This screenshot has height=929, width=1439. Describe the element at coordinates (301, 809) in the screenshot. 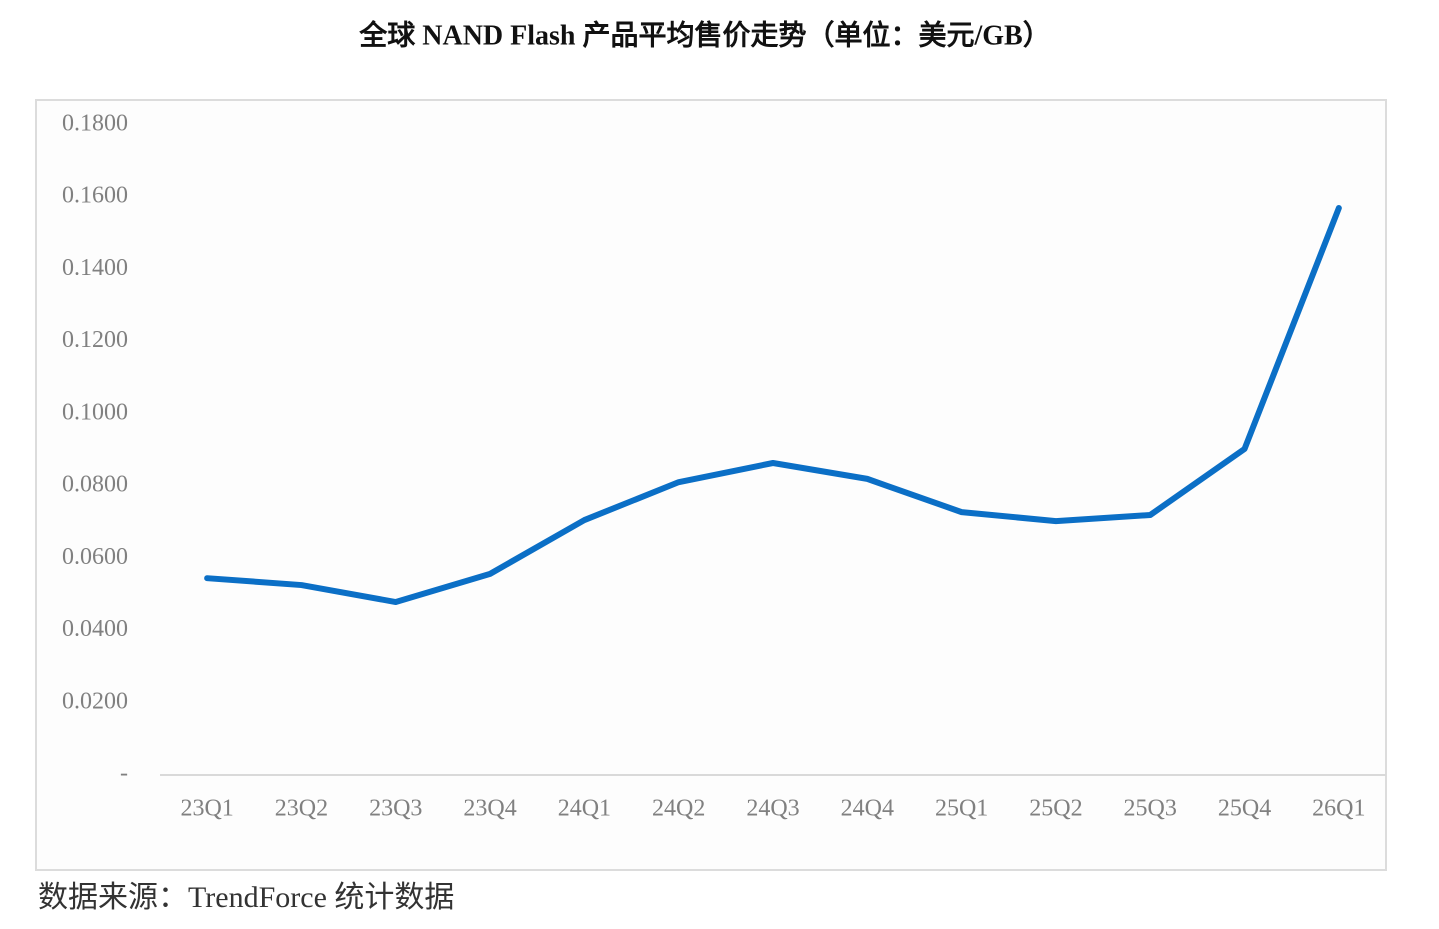

I see `x-tick-label: 23Q2` at that location.